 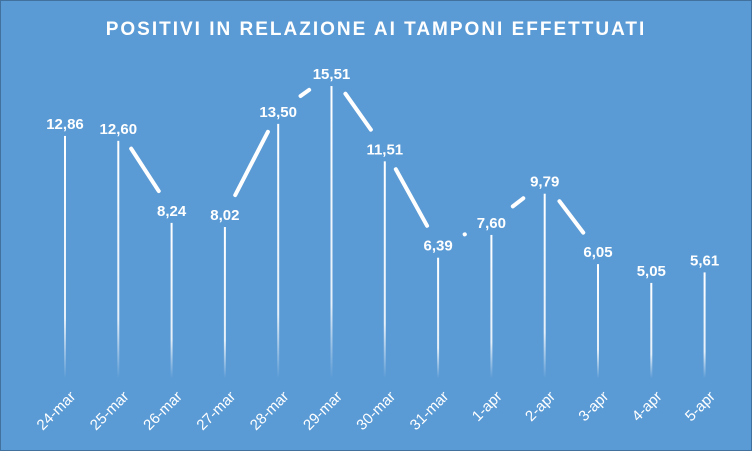 I want to click on x-tick-label-2-apr: 2-apr, so click(x=540, y=406).